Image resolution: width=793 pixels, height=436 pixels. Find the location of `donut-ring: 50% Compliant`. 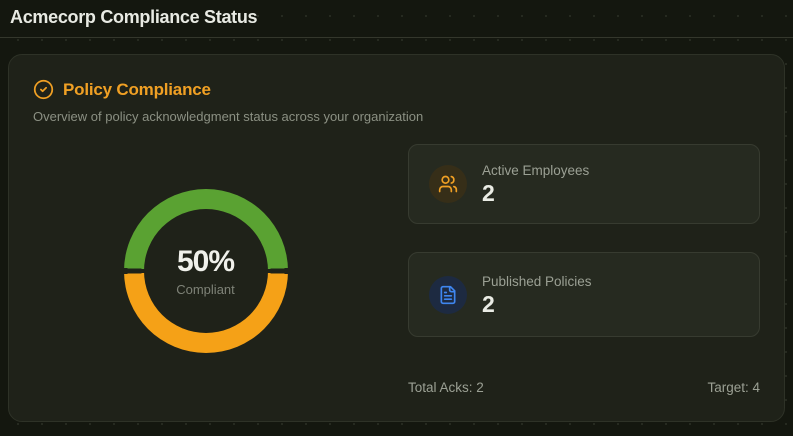

donut-ring: 50% Compliant is located at coordinates (205, 270).